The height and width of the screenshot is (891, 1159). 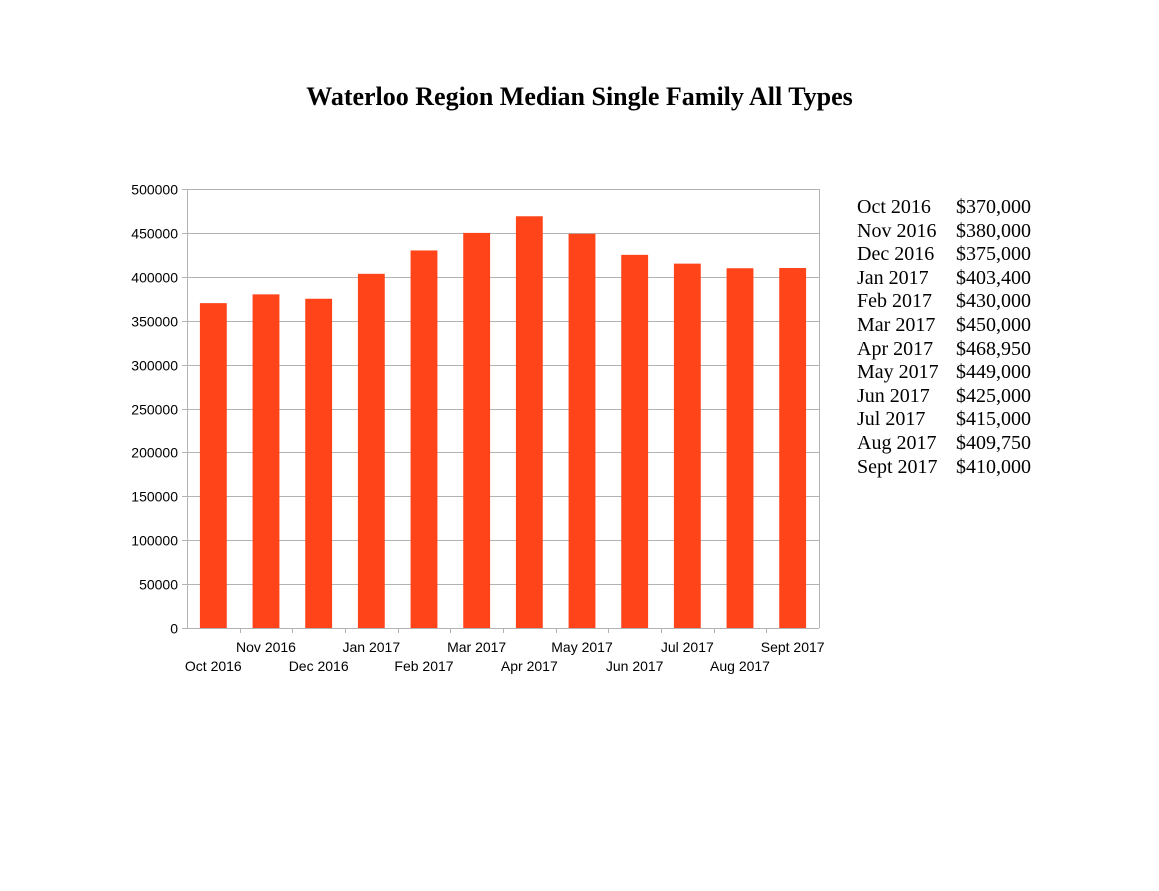 What do you see at coordinates (944, 373) in the screenshot?
I see `table-row: May 2017 $449,000` at bounding box center [944, 373].